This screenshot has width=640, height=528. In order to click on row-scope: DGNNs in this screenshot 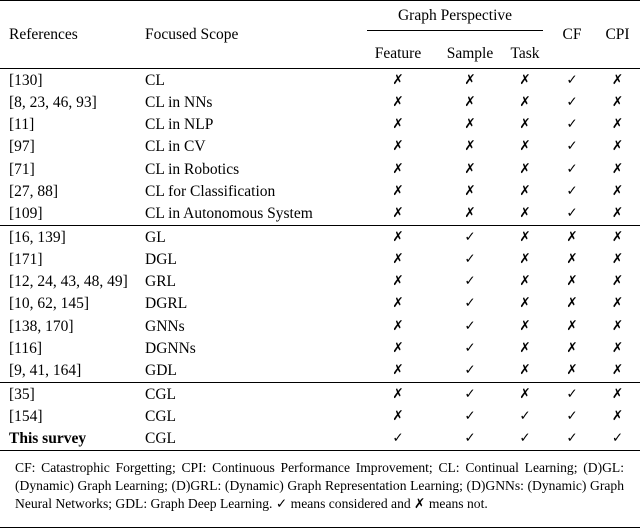, I will do `click(170, 348)`.